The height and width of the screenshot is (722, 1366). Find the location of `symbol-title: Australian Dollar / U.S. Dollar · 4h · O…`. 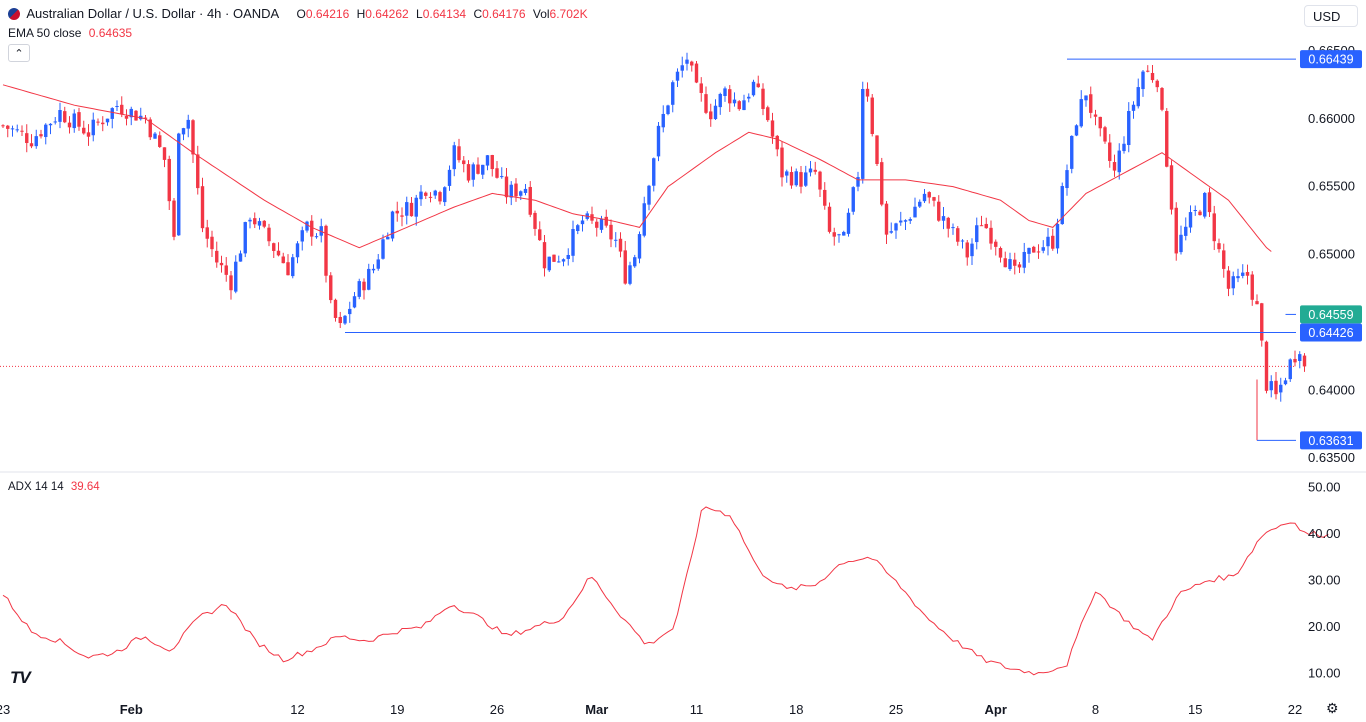

symbol-title: Australian Dollar / U.S. Dollar · 4h · O… is located at coordinates (153, 13).